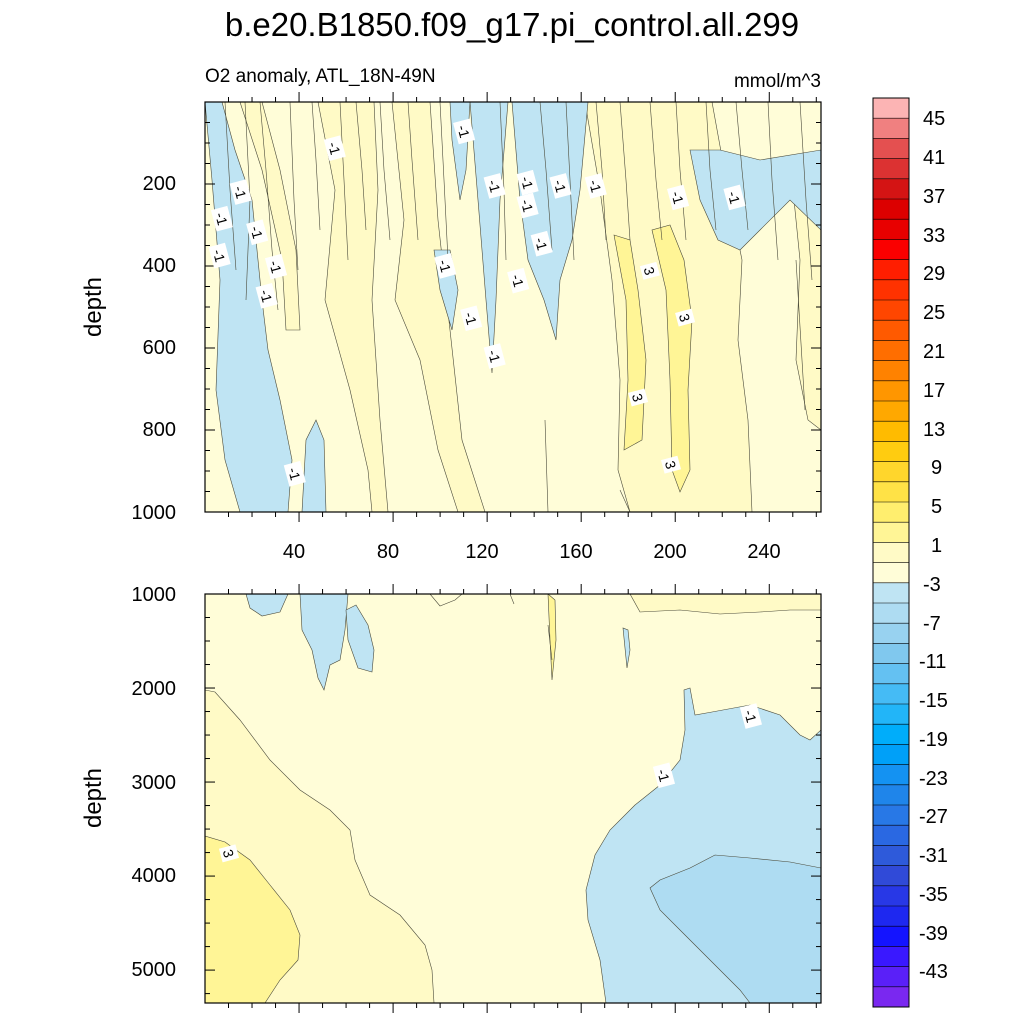 The height and width of the screenshot is (1024, 1024). I want to click on lower-y-tick-label: 2000, so click(154, 689).